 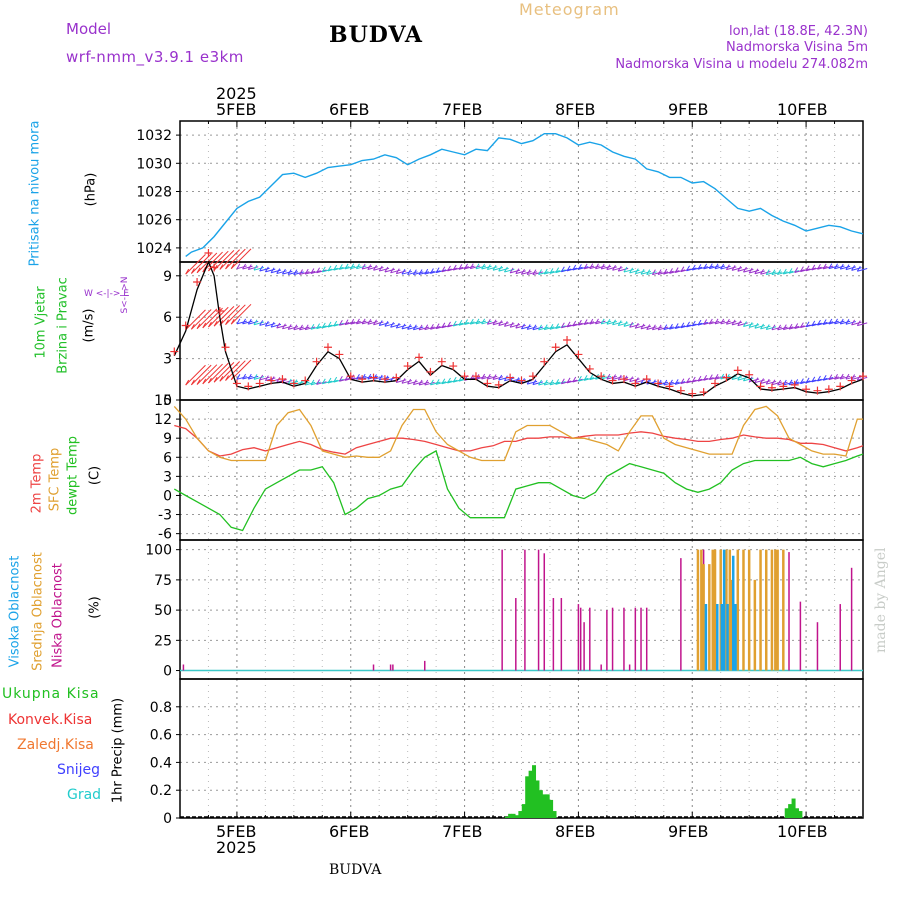 I want to click on y-tick-label: 1026, so click(x=154, y=221).